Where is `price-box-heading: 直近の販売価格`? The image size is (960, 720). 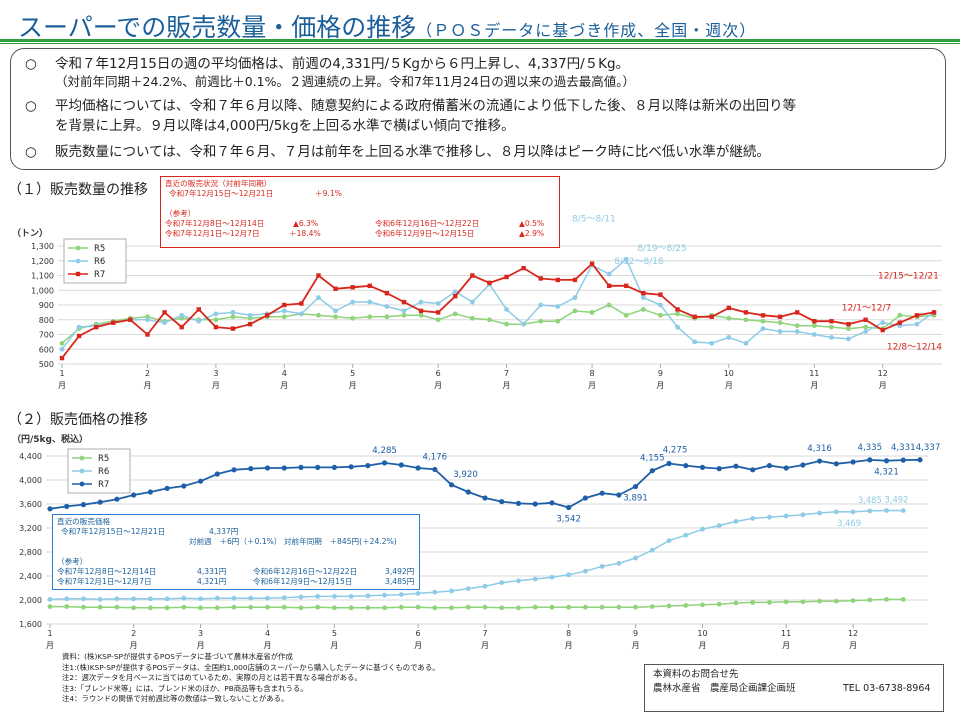
price-box-heading: 直近の販売価格 is located at coordinates (84, 521).